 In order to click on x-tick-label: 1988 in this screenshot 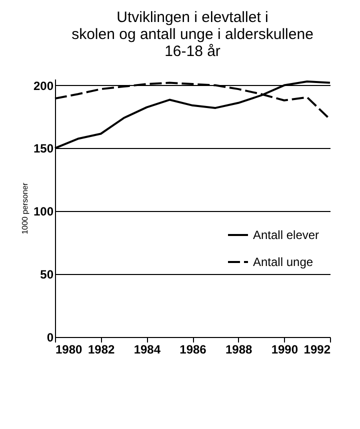, I will do `click(239, 349)`.